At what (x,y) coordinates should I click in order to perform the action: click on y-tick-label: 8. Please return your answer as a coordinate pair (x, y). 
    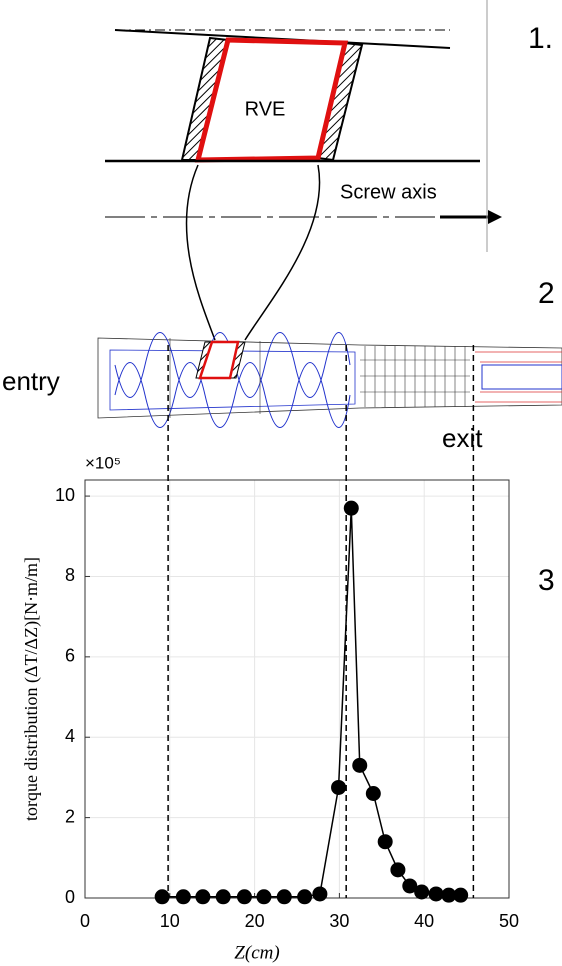
    Looking at the image, I should click on (70, 575).